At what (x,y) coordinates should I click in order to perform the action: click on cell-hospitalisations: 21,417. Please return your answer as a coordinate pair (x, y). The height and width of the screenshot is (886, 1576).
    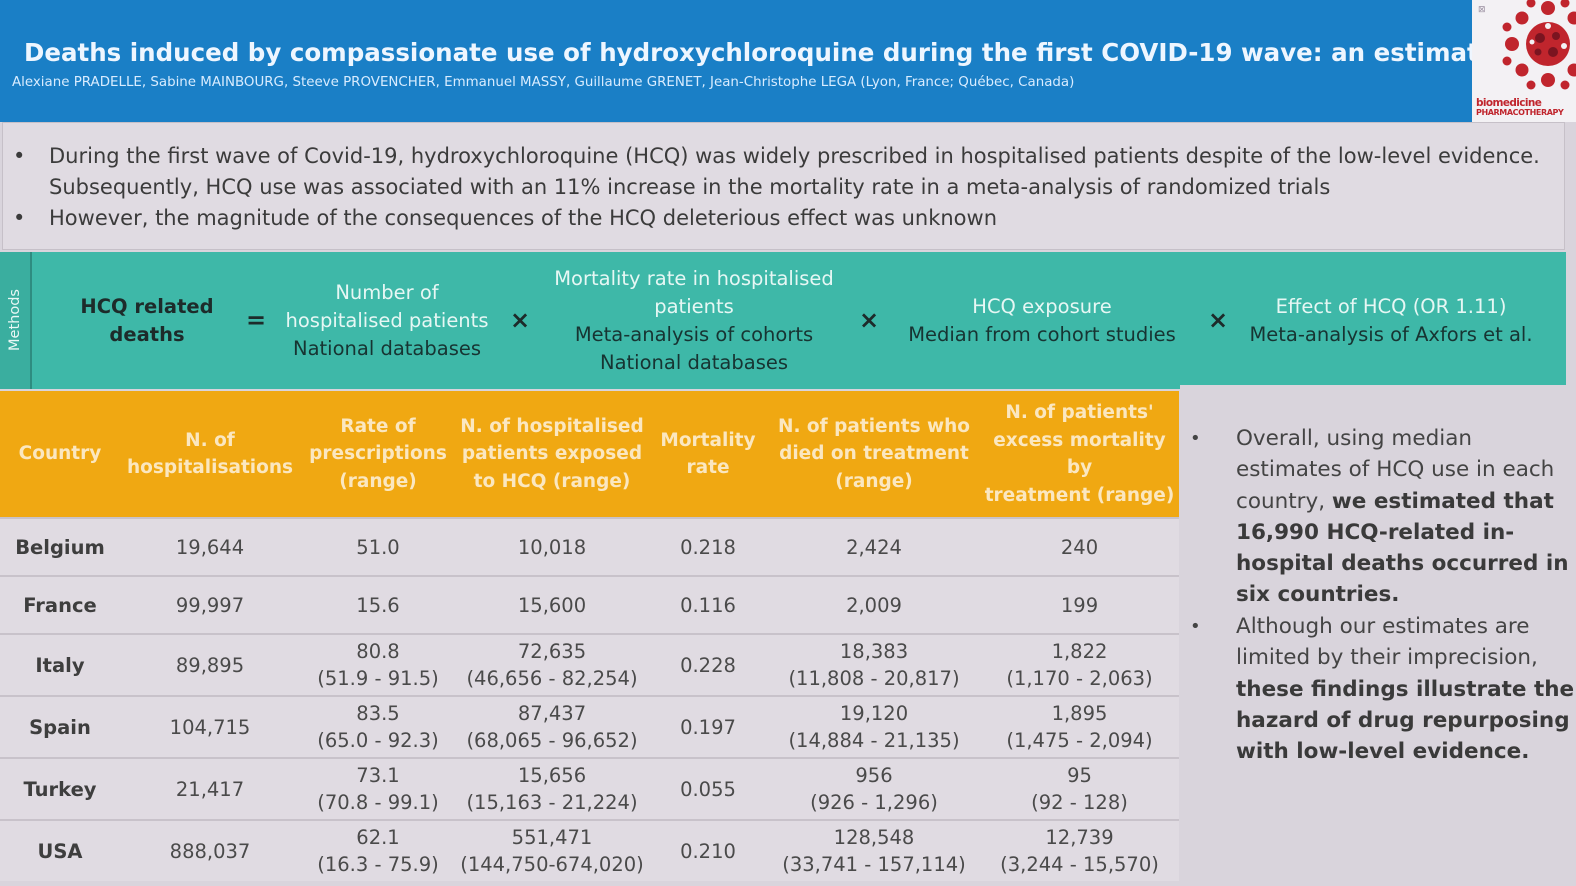
    Looking at the image, I should click on (210, 788).